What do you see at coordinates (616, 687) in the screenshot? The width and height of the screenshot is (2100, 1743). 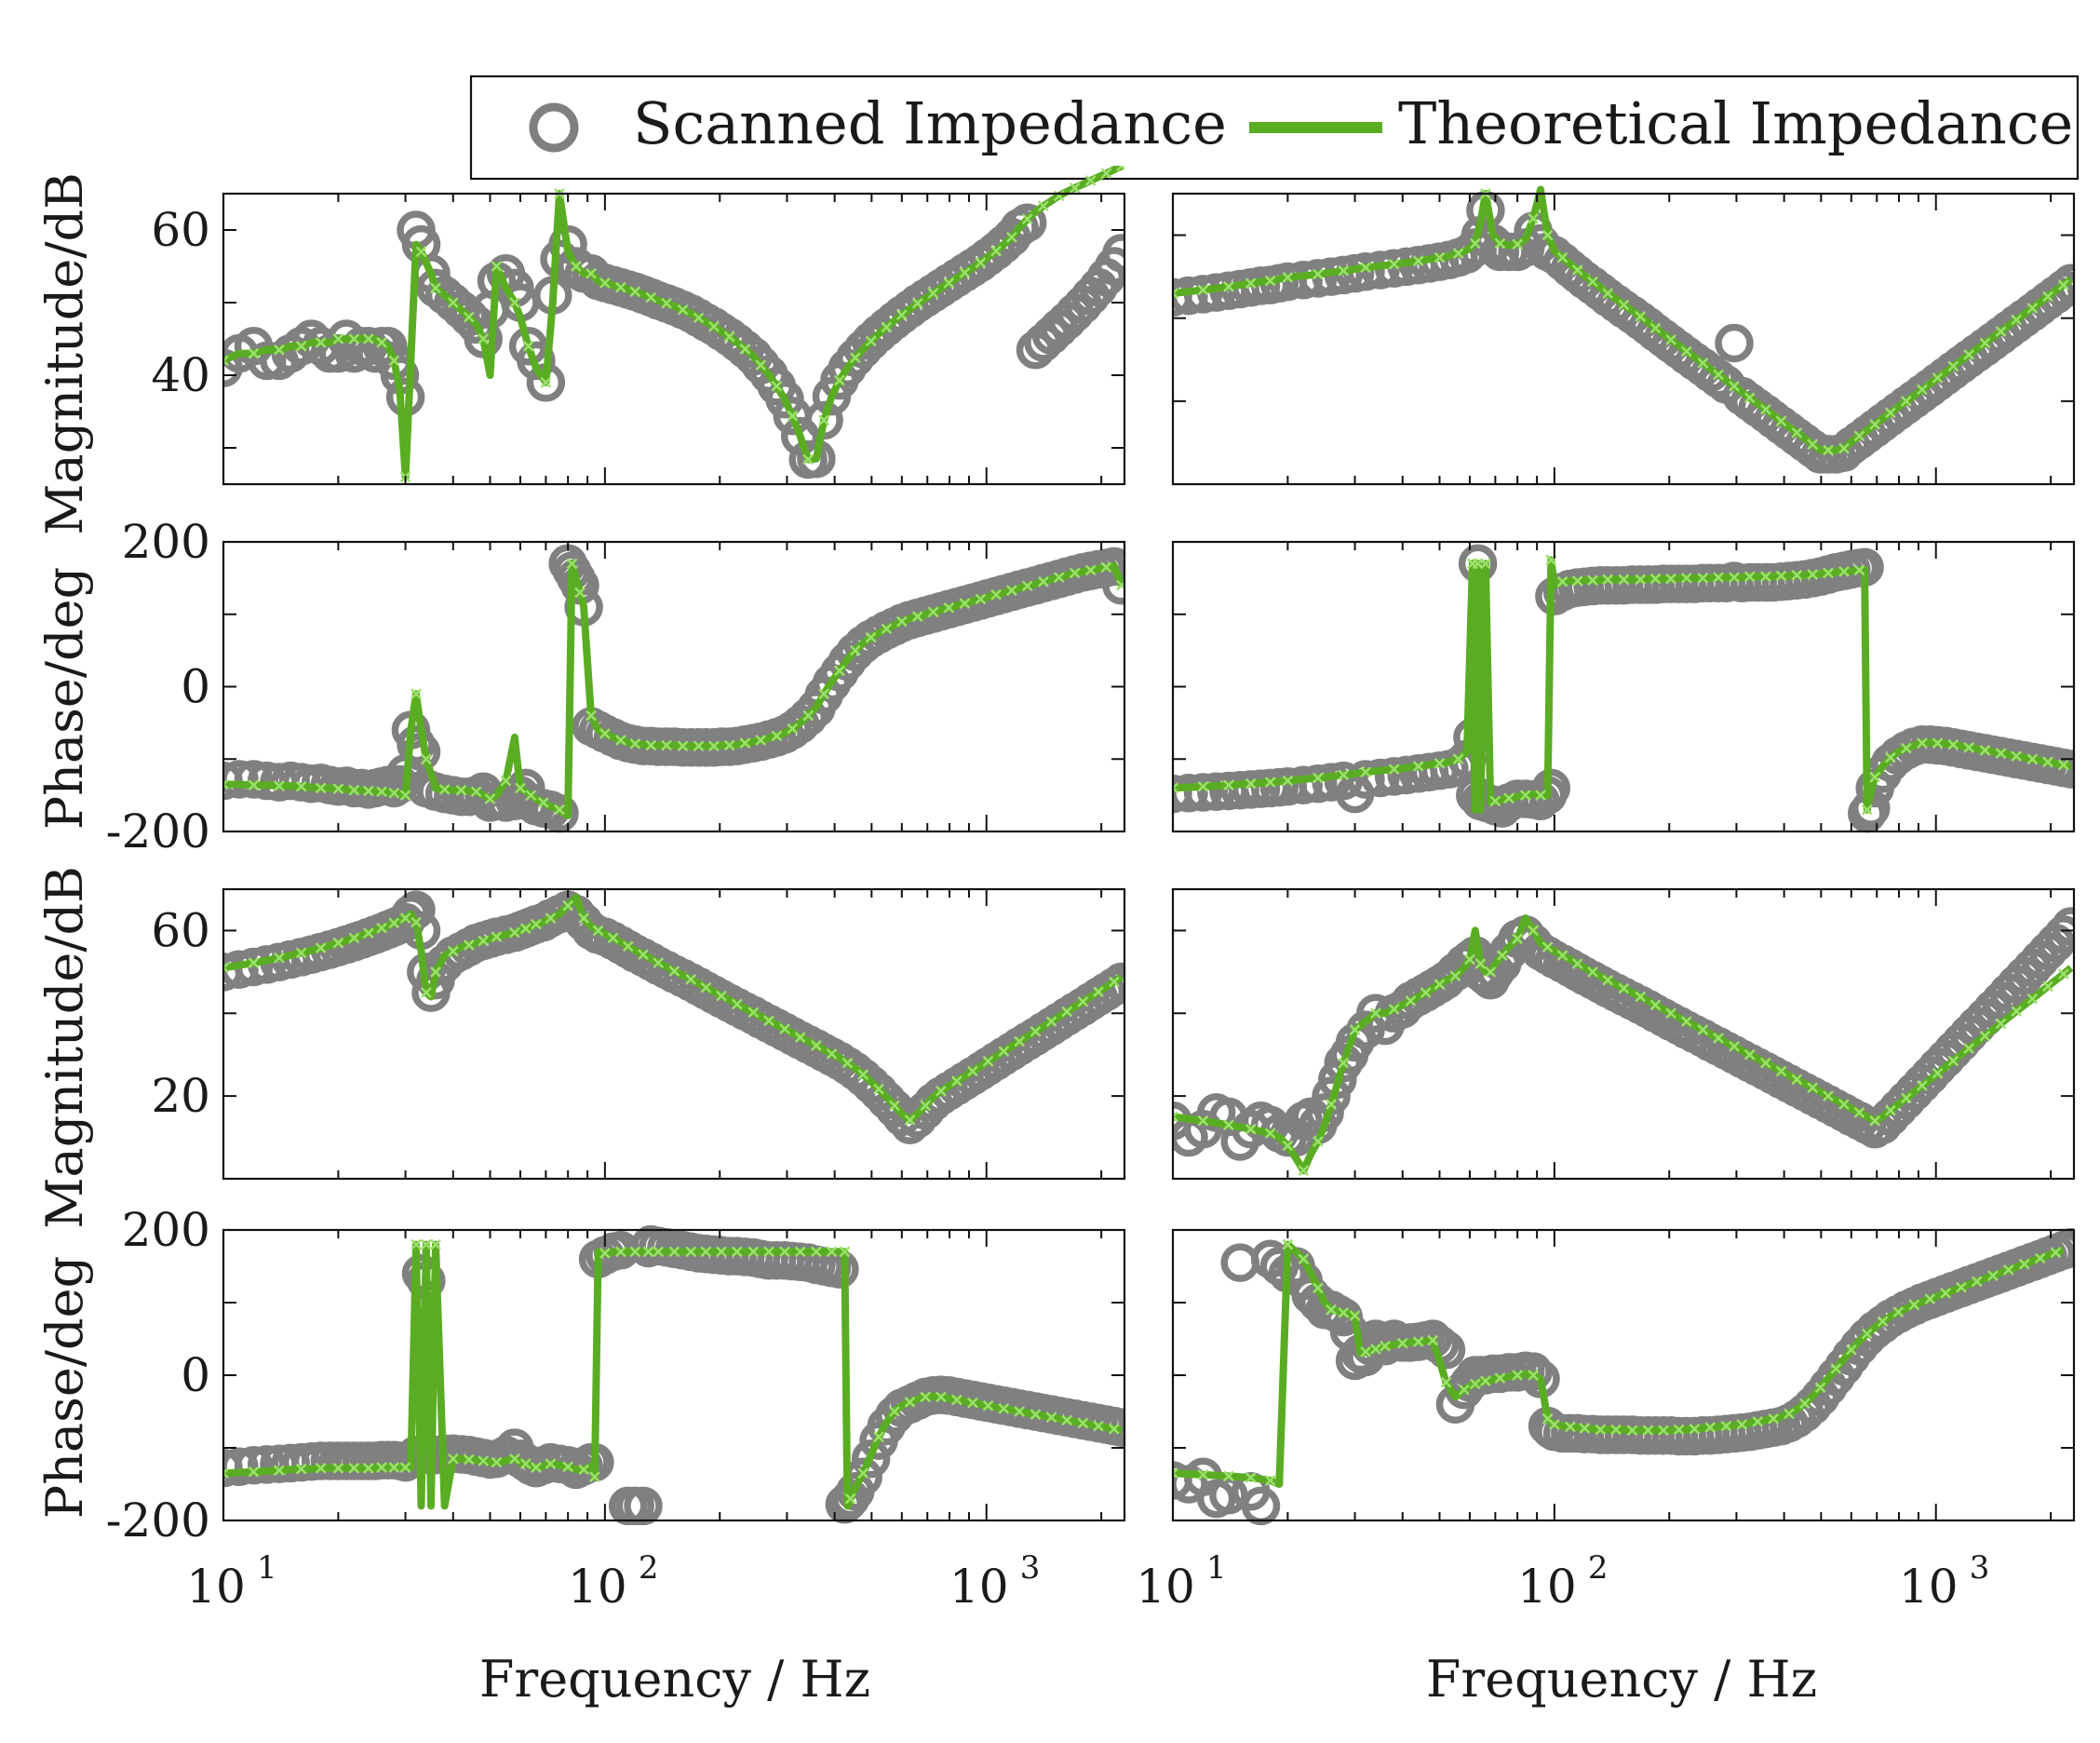 I see `panel-left-phase: 200 0 -200` at bounding box center [616, 687].